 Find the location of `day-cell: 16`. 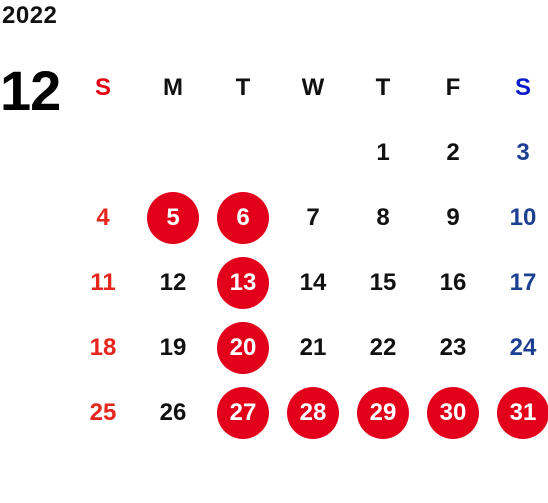

day-cell: 16 is located at coordinates (453, 282).